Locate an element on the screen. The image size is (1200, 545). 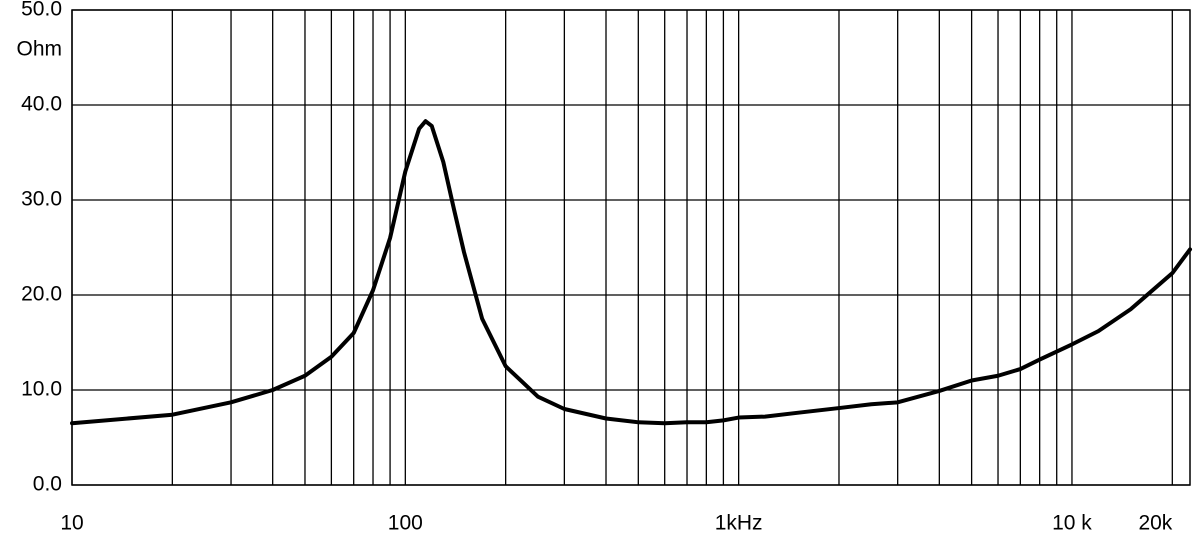
y-tick-label: 20.0 is located at coordinates (41, 294).